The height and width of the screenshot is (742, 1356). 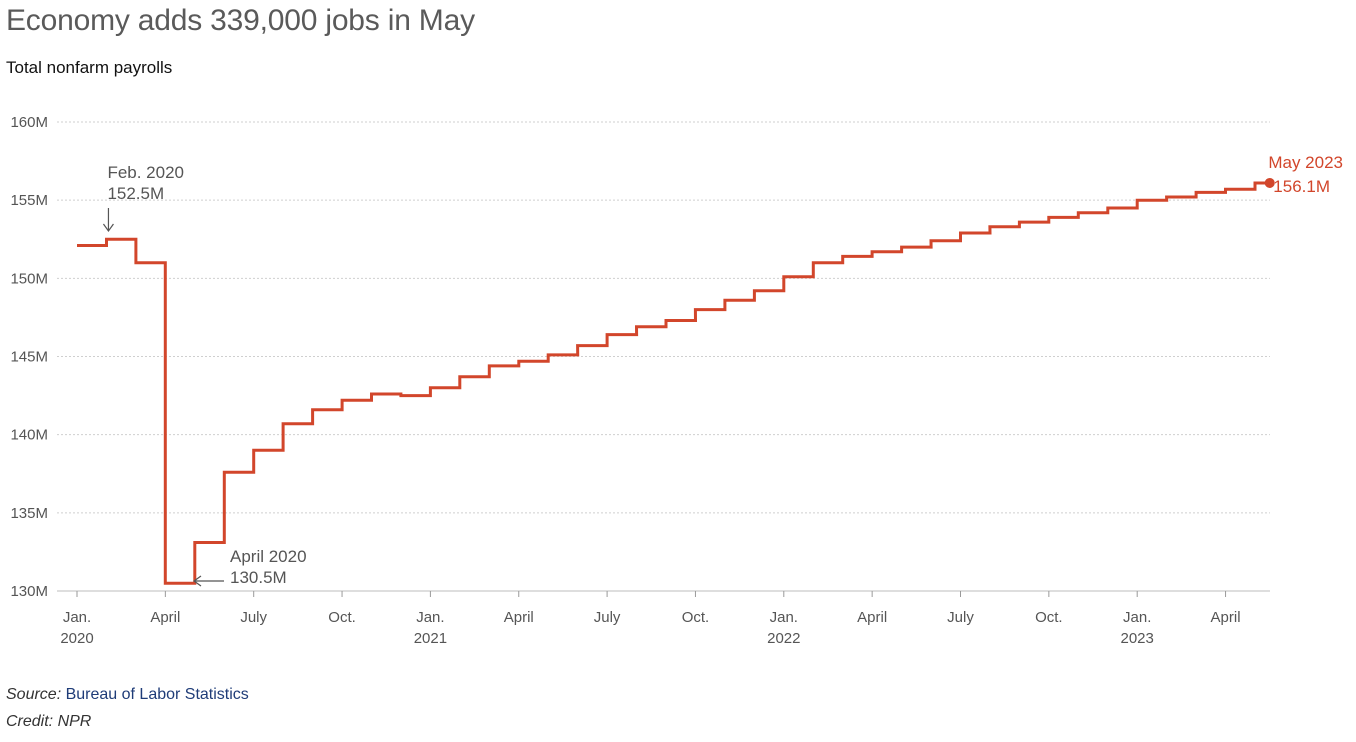 What do you see at coordinates (607, 617) in the screenshot?
I see `x-tick-label-2021-07: July` at bounding box center [607, 617].